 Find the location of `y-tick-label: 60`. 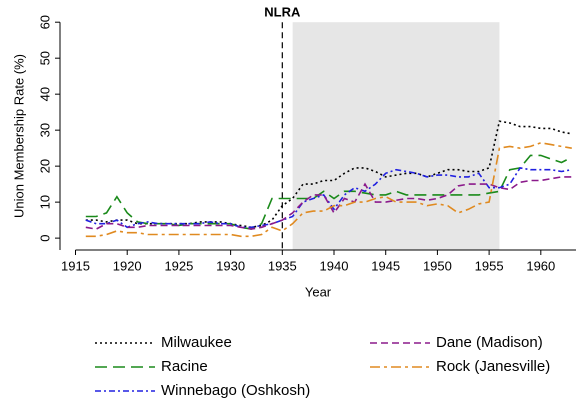

y-tick-label: 60 is located at coordinates (44, 22).